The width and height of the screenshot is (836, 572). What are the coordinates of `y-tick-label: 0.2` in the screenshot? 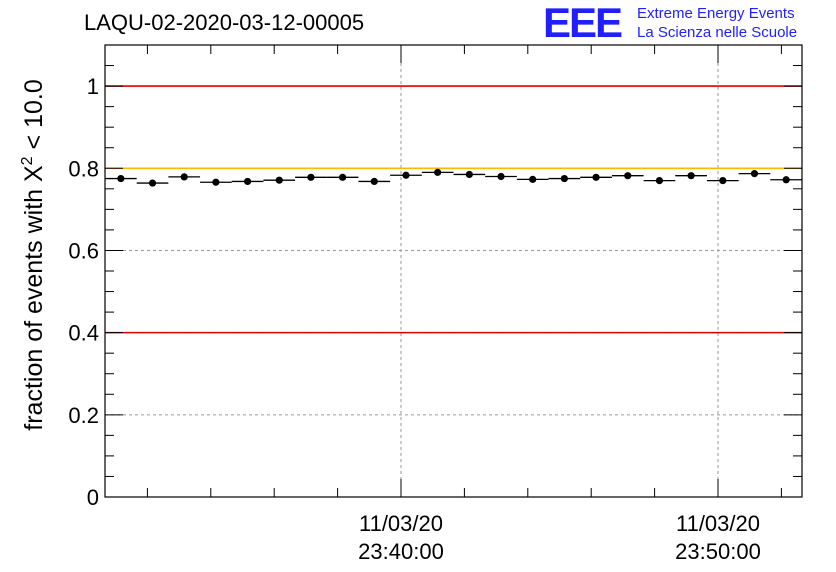 It's located at (83, 415).